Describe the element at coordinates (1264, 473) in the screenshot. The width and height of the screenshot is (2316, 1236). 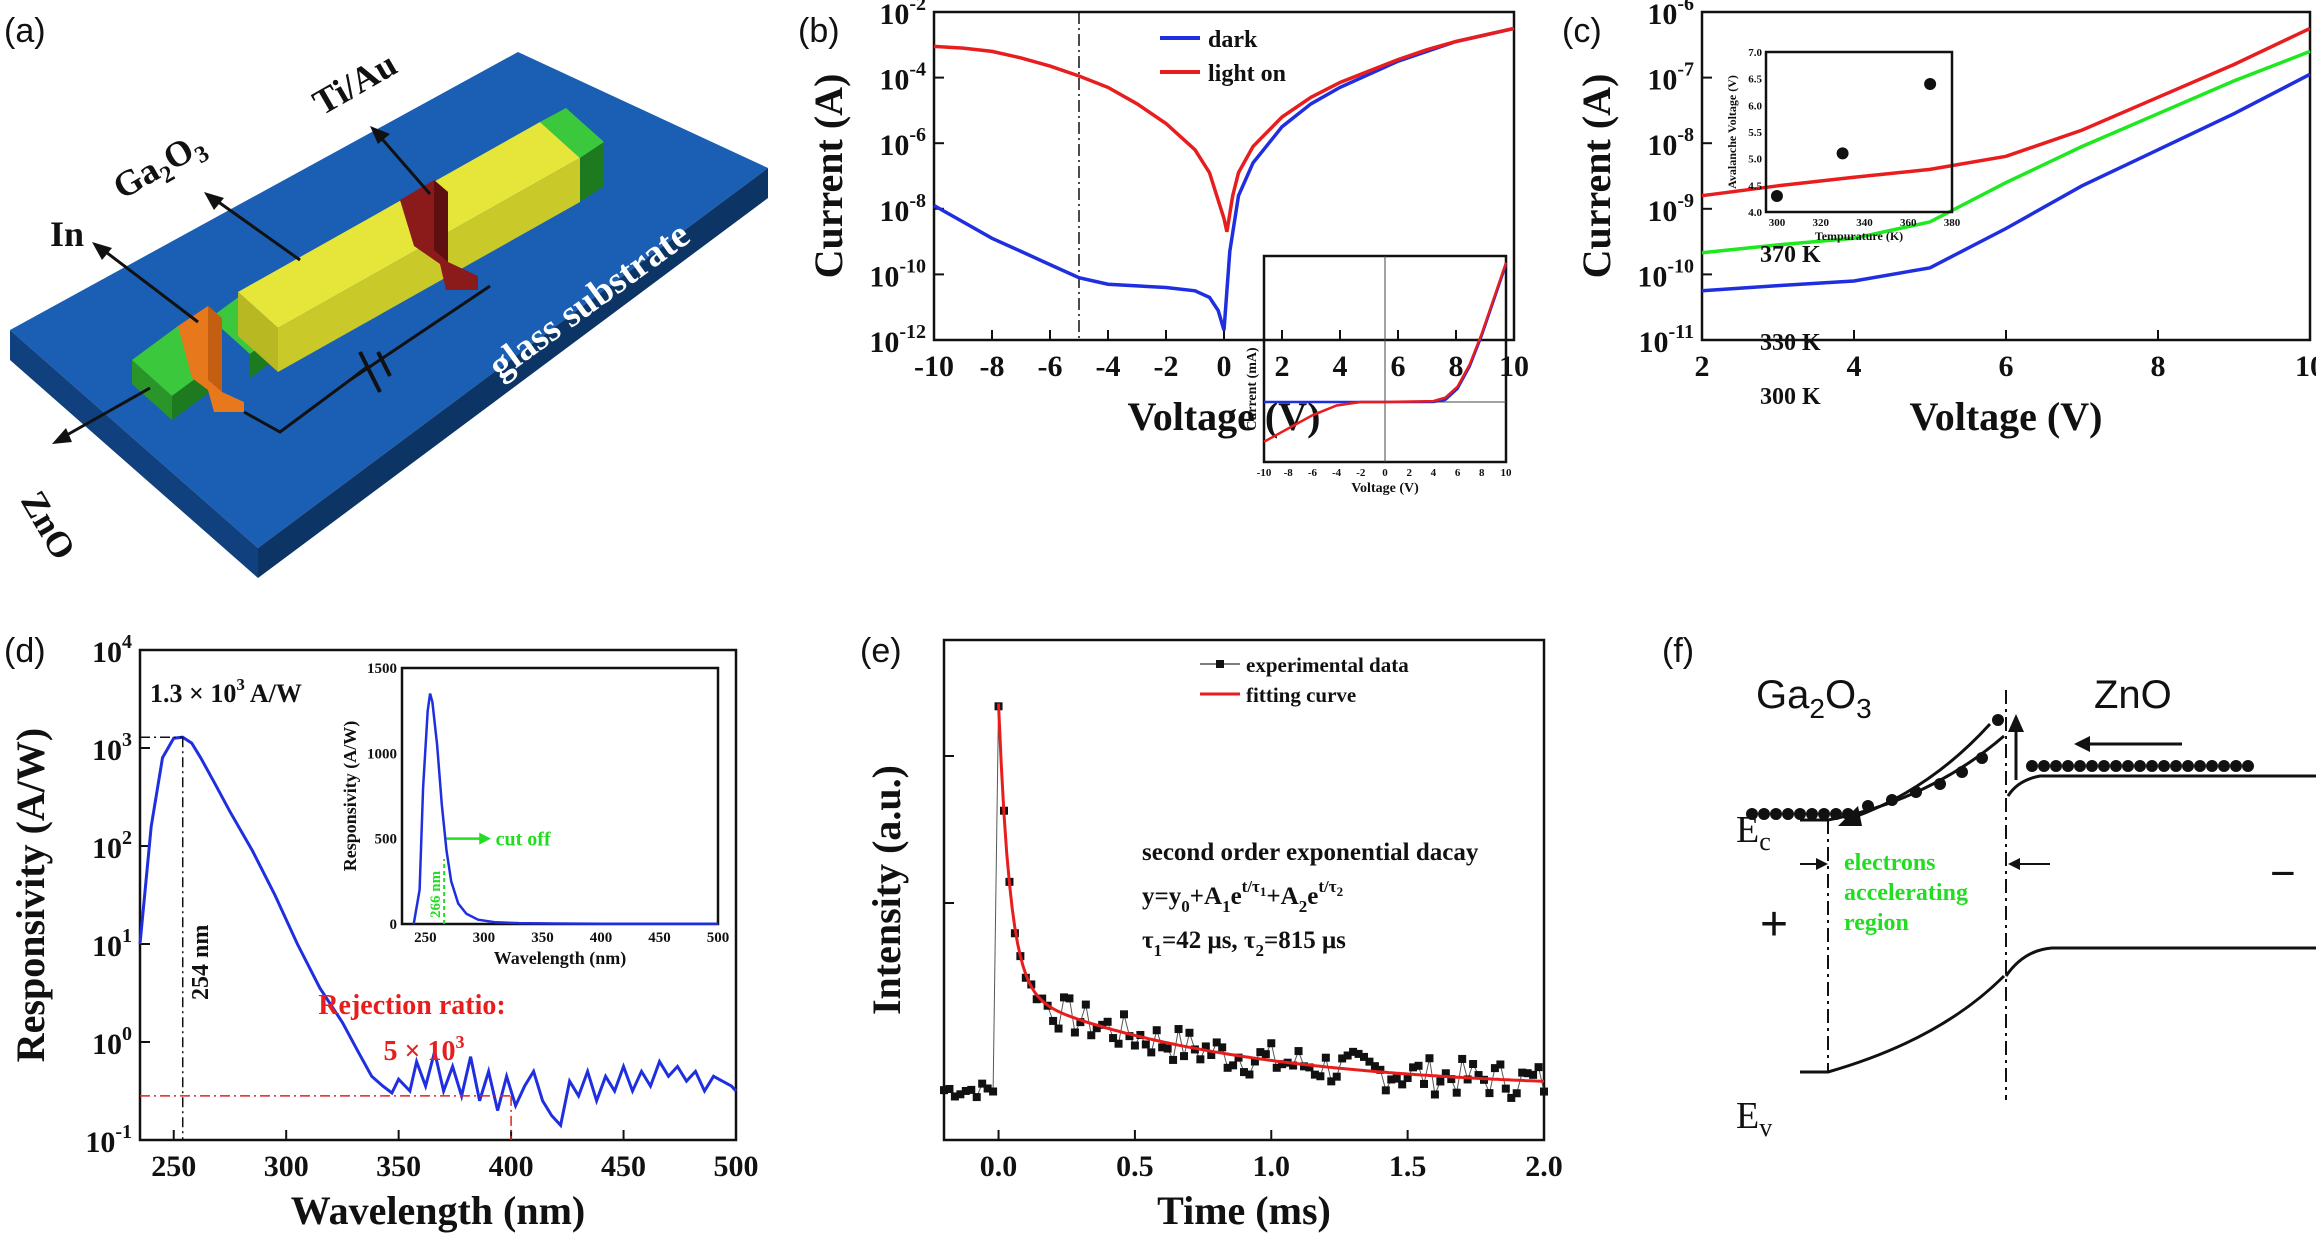
I see `inset-x-tick-label: -10` at that location.